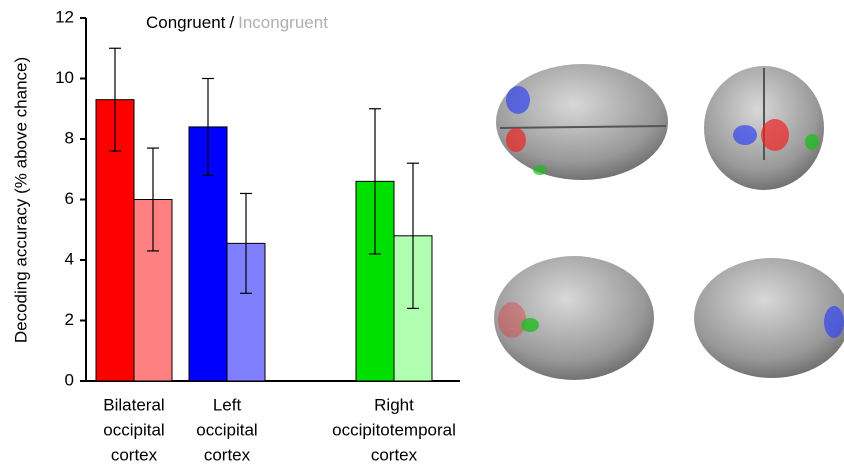 The height and width of the screenshot is (473, 844). What do you see at coordinates (69, 258) in the screenshot?
I see `y-tick-label: 4` at bounding box center [69, 258].